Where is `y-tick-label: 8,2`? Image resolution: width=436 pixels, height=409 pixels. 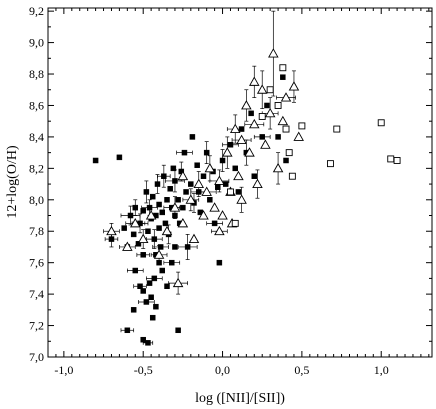
y-tick-label: 8,2 is located at coordinates (36, 168).